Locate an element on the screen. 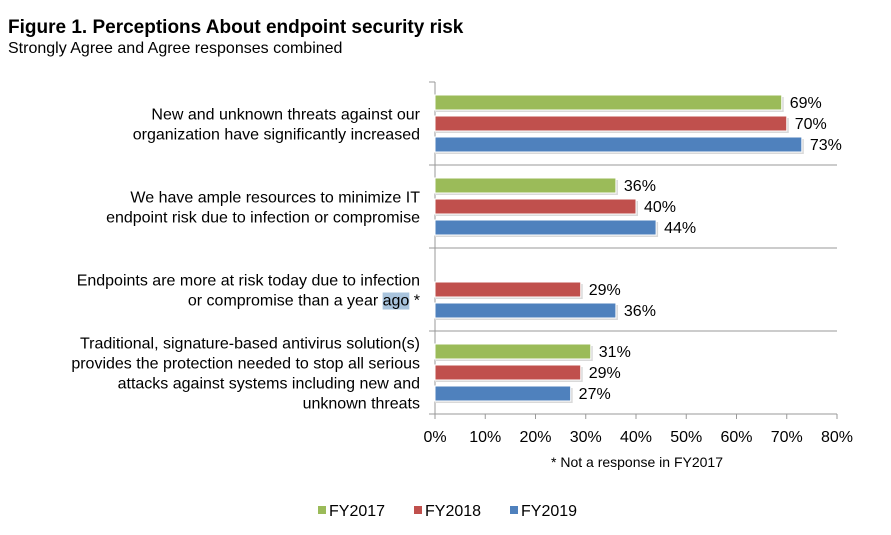 This screenshot has width=891, height=535. x-tick-label: 40% is located at coordinates (636, 437).